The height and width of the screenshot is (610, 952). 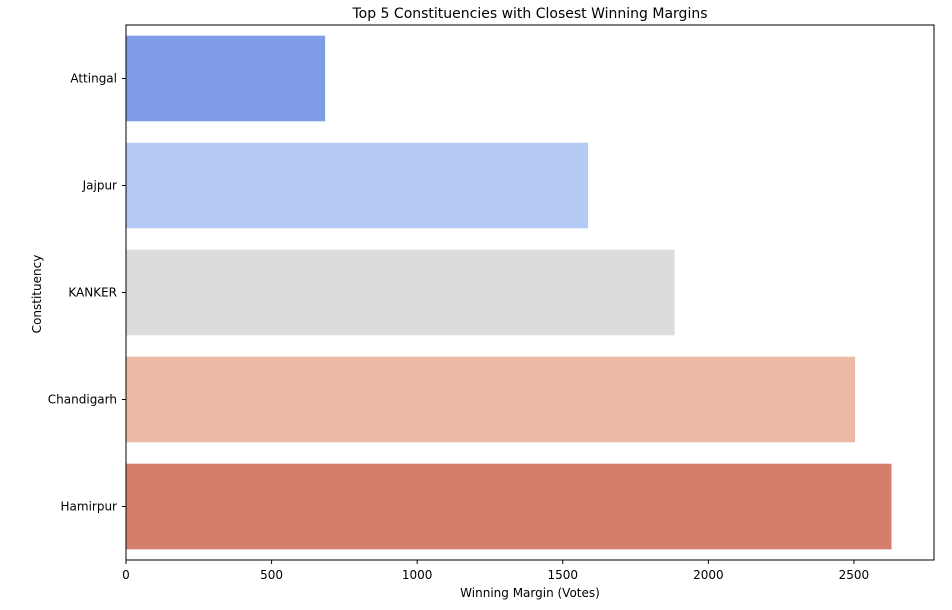 I want to click on bar-attingal, so click(x=226, y=78).